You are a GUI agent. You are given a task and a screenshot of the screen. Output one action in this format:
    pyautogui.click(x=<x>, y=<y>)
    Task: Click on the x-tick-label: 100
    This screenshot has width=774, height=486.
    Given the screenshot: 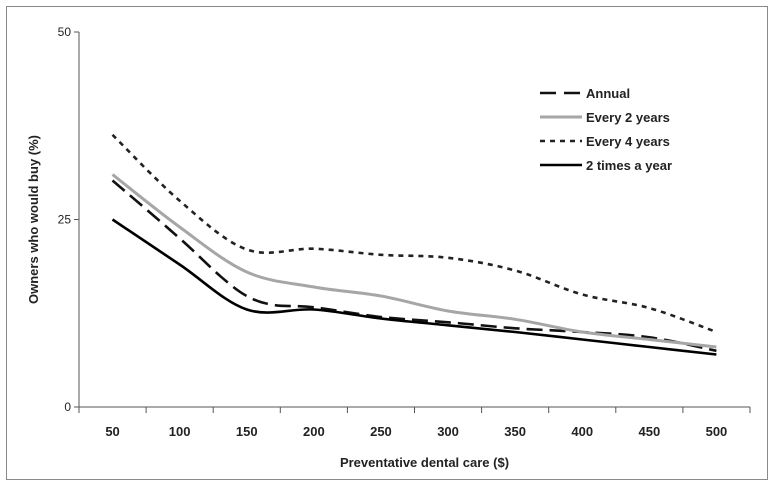 What is the action you would take?
    pyautogui.click(x=180, y=431)
    